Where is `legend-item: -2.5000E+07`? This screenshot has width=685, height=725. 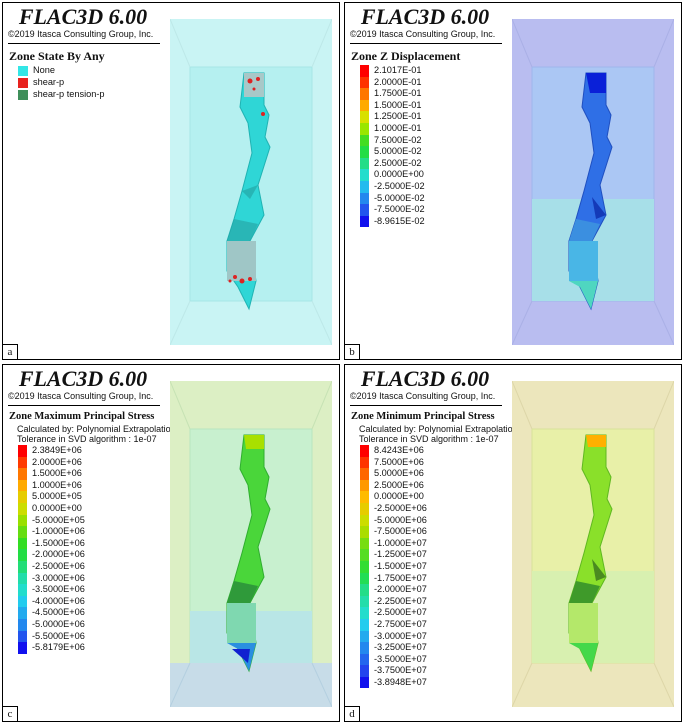
legend-item: -2.5000E+07 is located at coordinates (393, 613).